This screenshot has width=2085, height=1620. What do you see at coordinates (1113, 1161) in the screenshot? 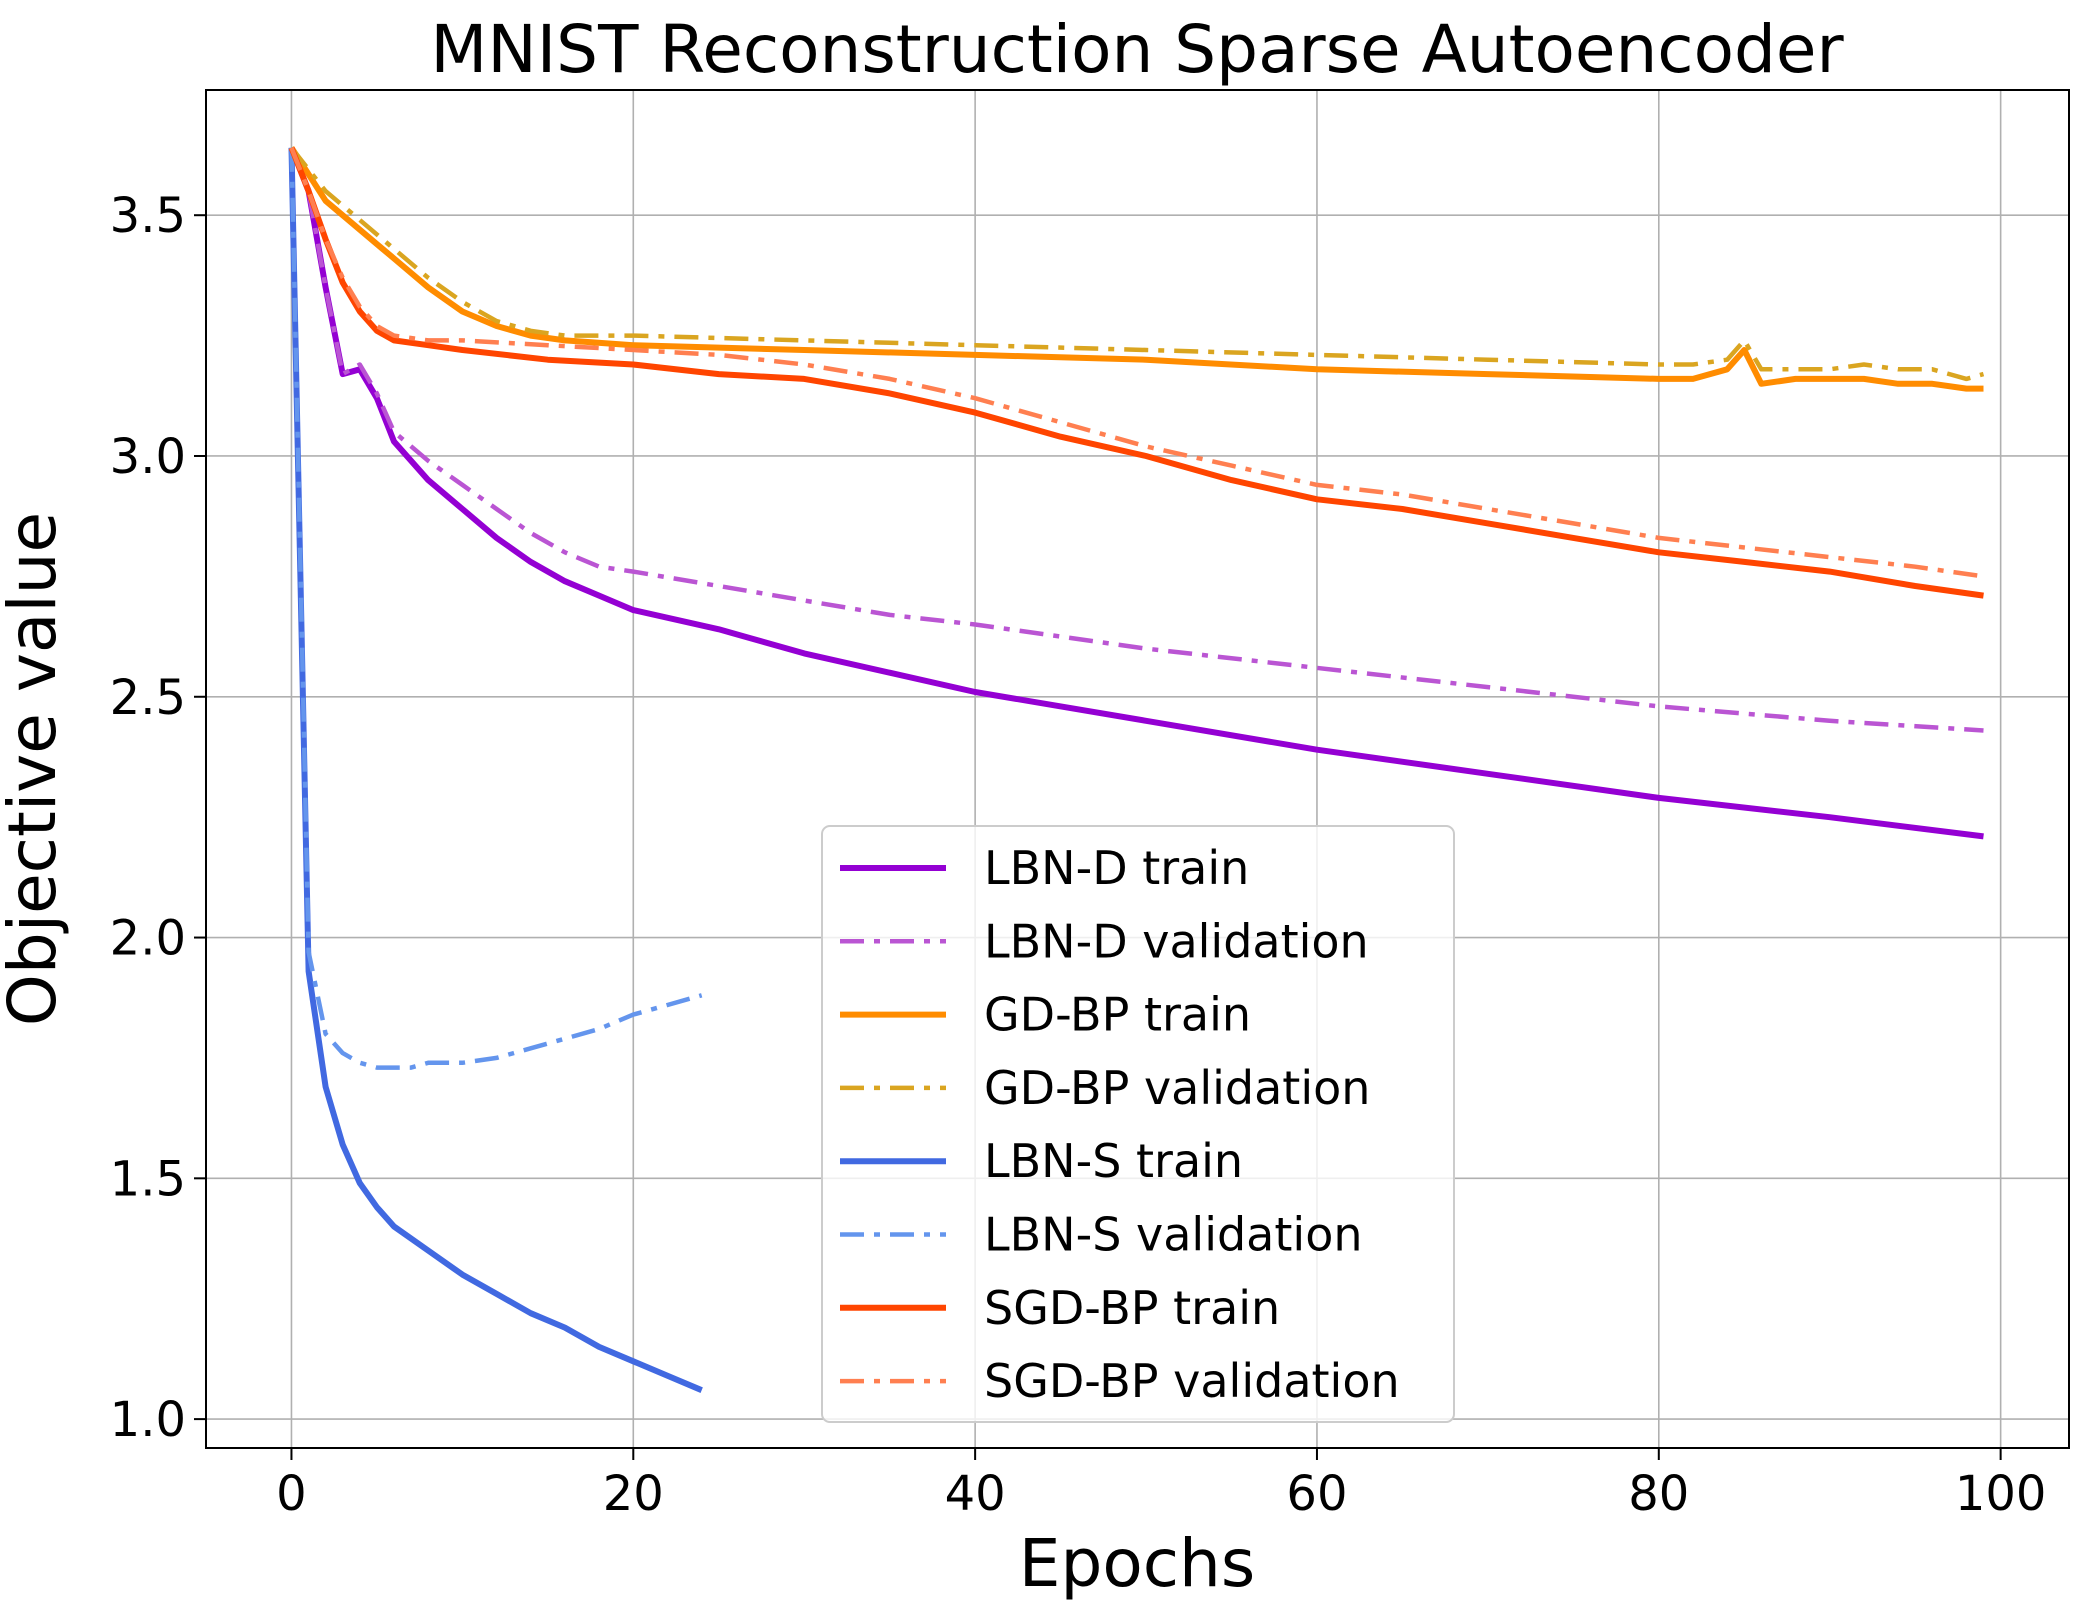
I see `legend-label-lbn-s-train: LBN-S train` at bounding box center [1113, 1161].